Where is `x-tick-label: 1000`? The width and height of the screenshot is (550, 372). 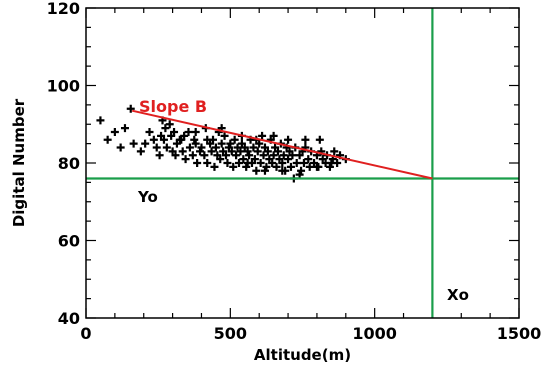
x-tick-label: 1000 is located at coordinates (374, 333).